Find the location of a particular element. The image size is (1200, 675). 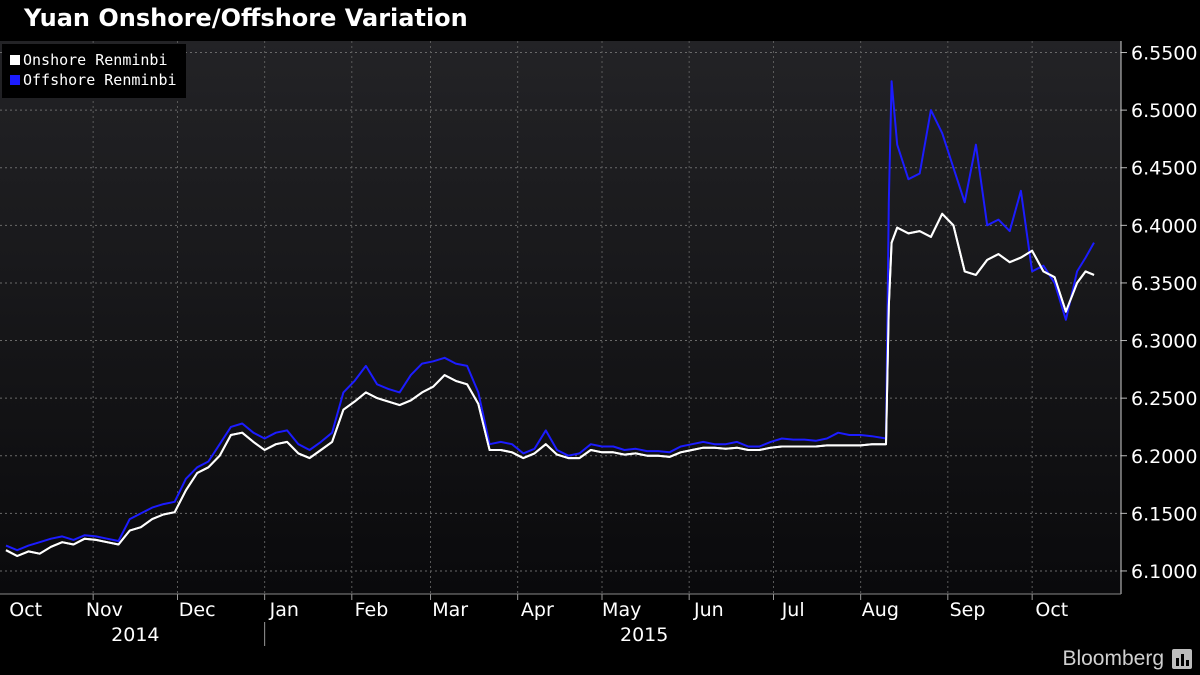

y-tick-label: 6.1500 is located at coordinates (1164, 514).